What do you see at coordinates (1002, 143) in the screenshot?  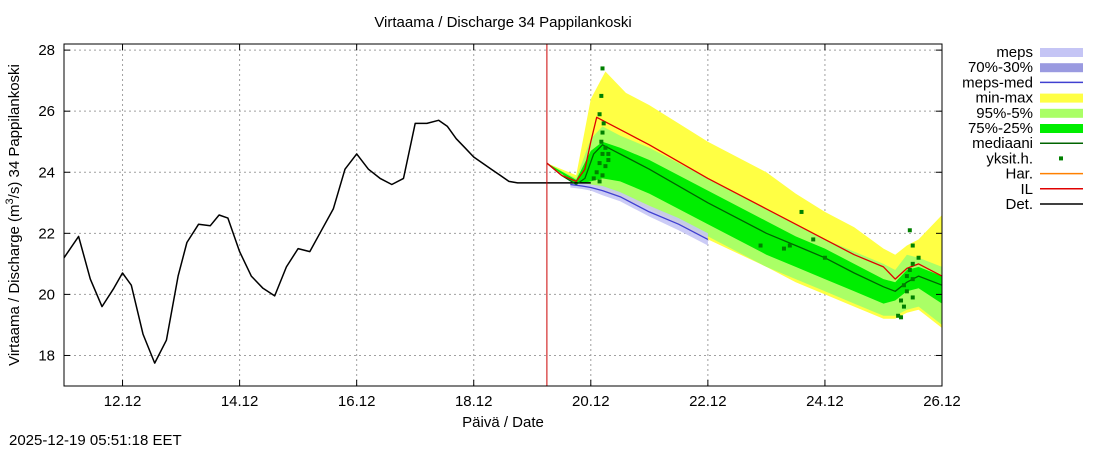 I see `legend-label-mediaani: mediaani` at bounding box center [1002, 143].